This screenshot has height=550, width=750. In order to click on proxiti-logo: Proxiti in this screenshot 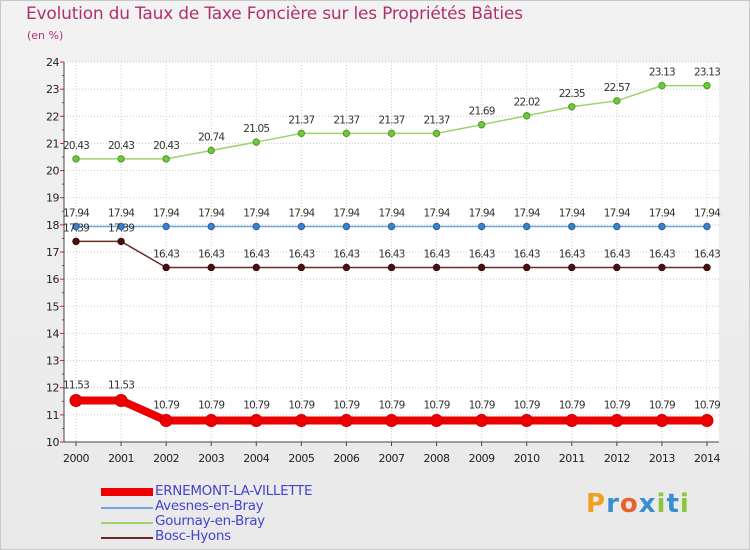, I will do `click(638, 504)`.